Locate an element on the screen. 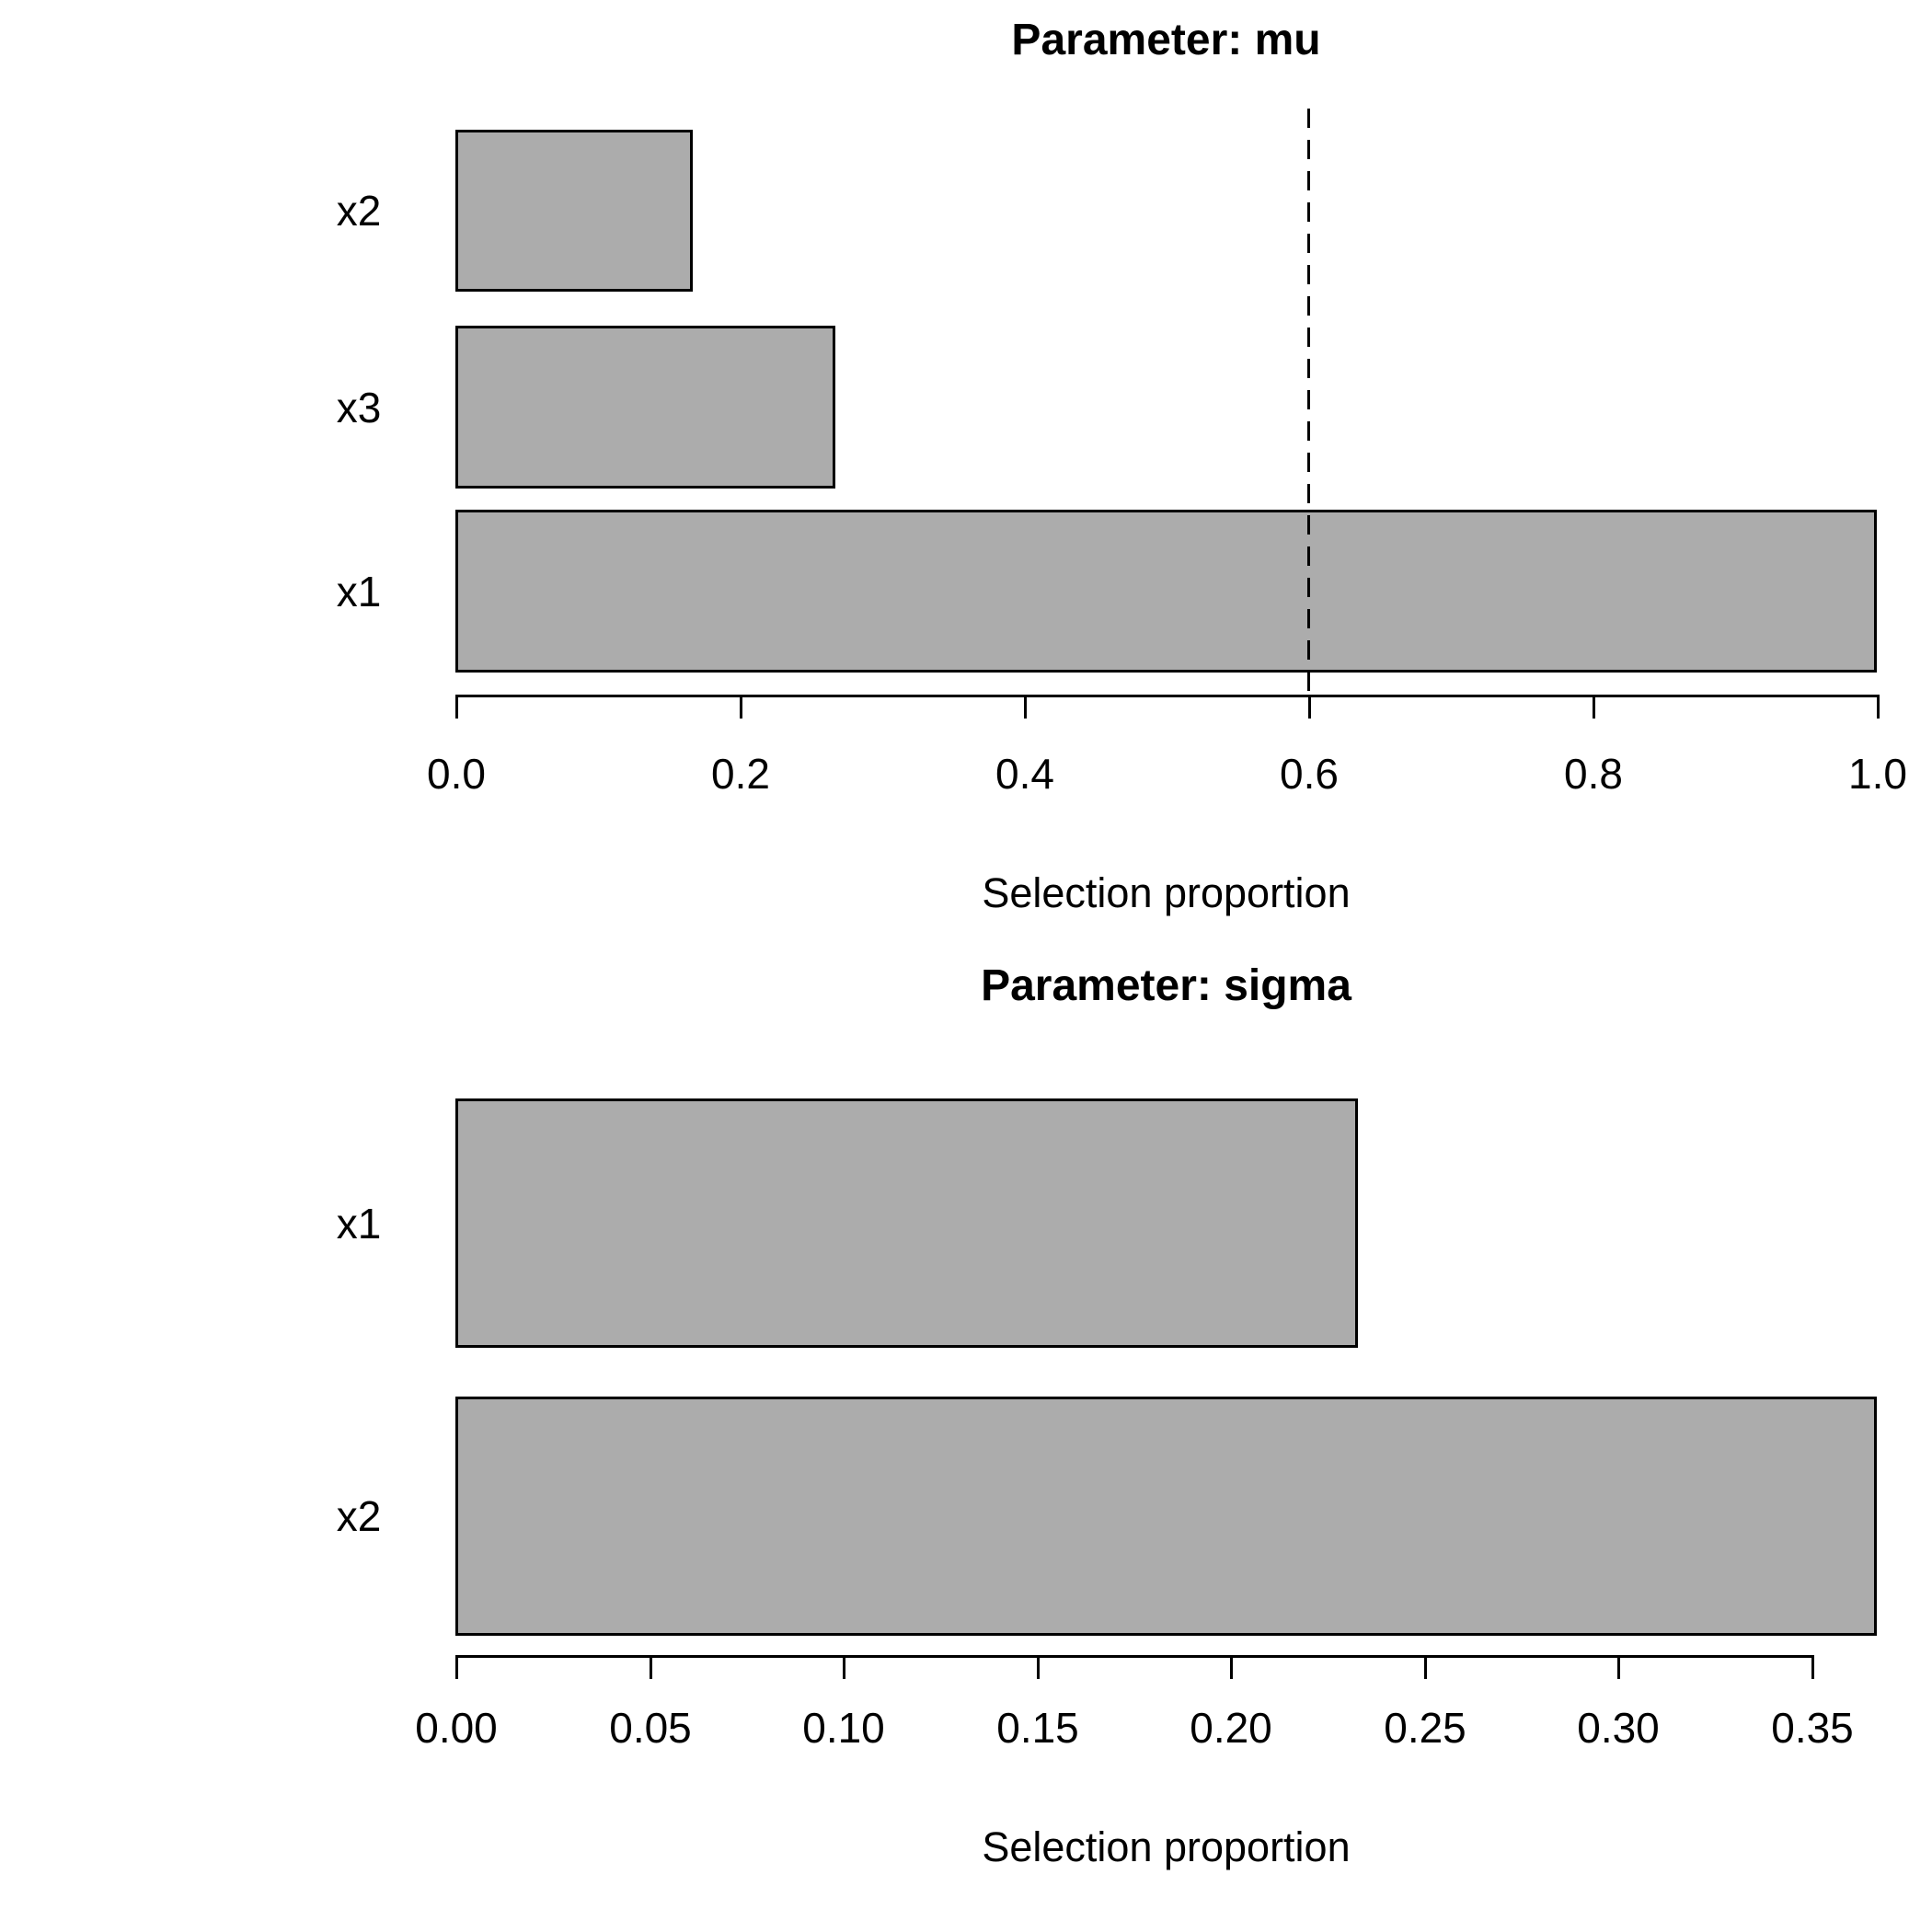 The image size is (1932, 1932). y-category-label-x3: x3 is located at coordinates (359, 407).